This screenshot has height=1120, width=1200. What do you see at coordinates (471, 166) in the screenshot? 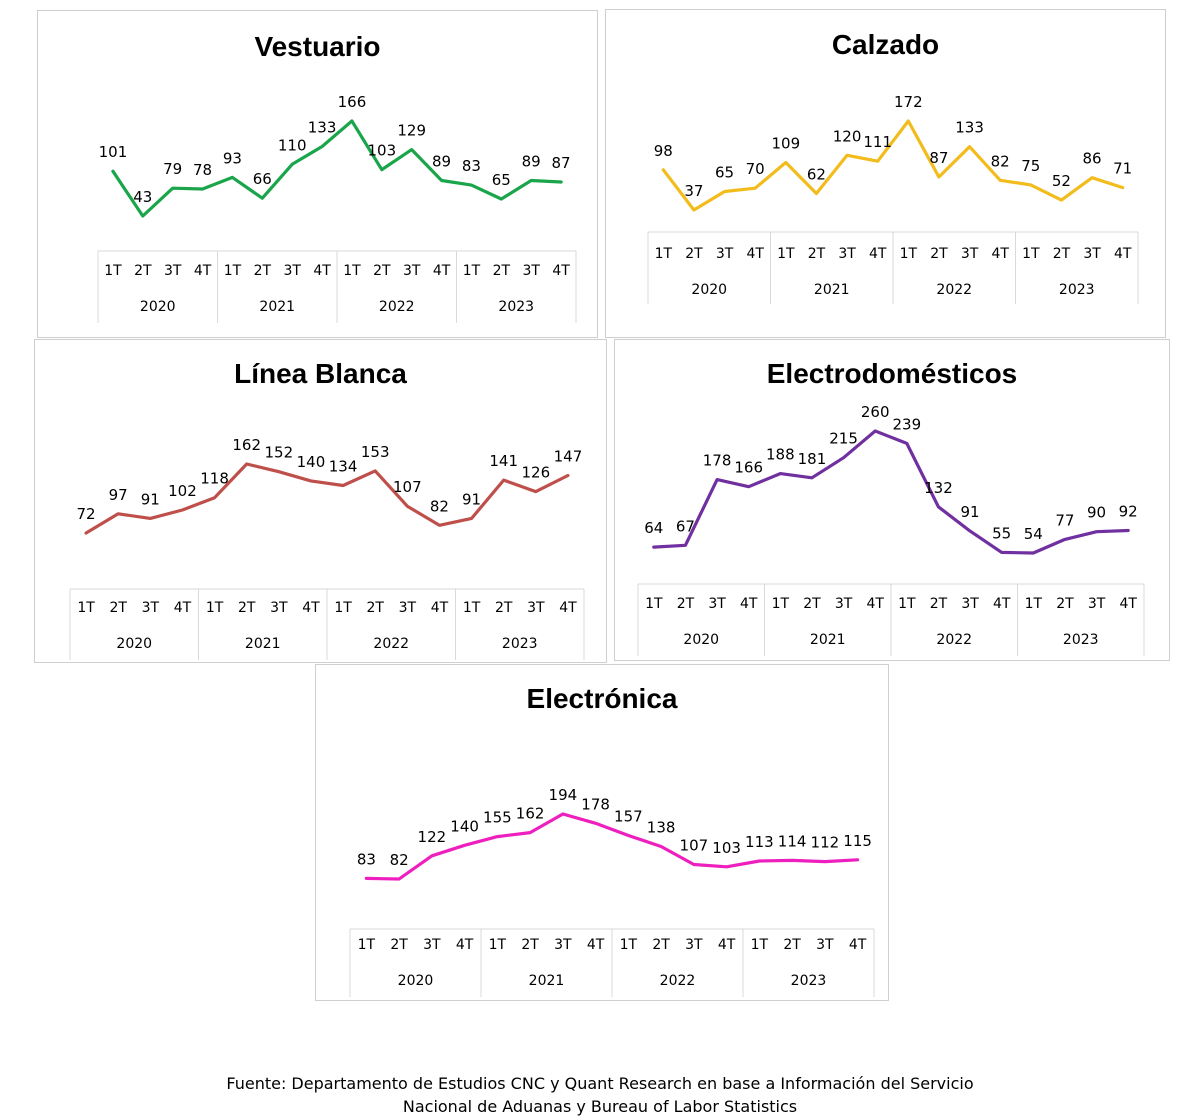
I see `data-label: 83` at bounding box center [471, 166].